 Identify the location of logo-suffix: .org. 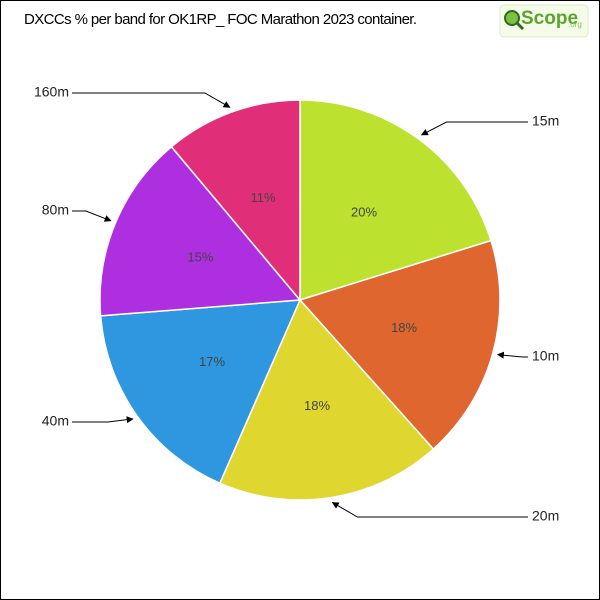
(575, 24).